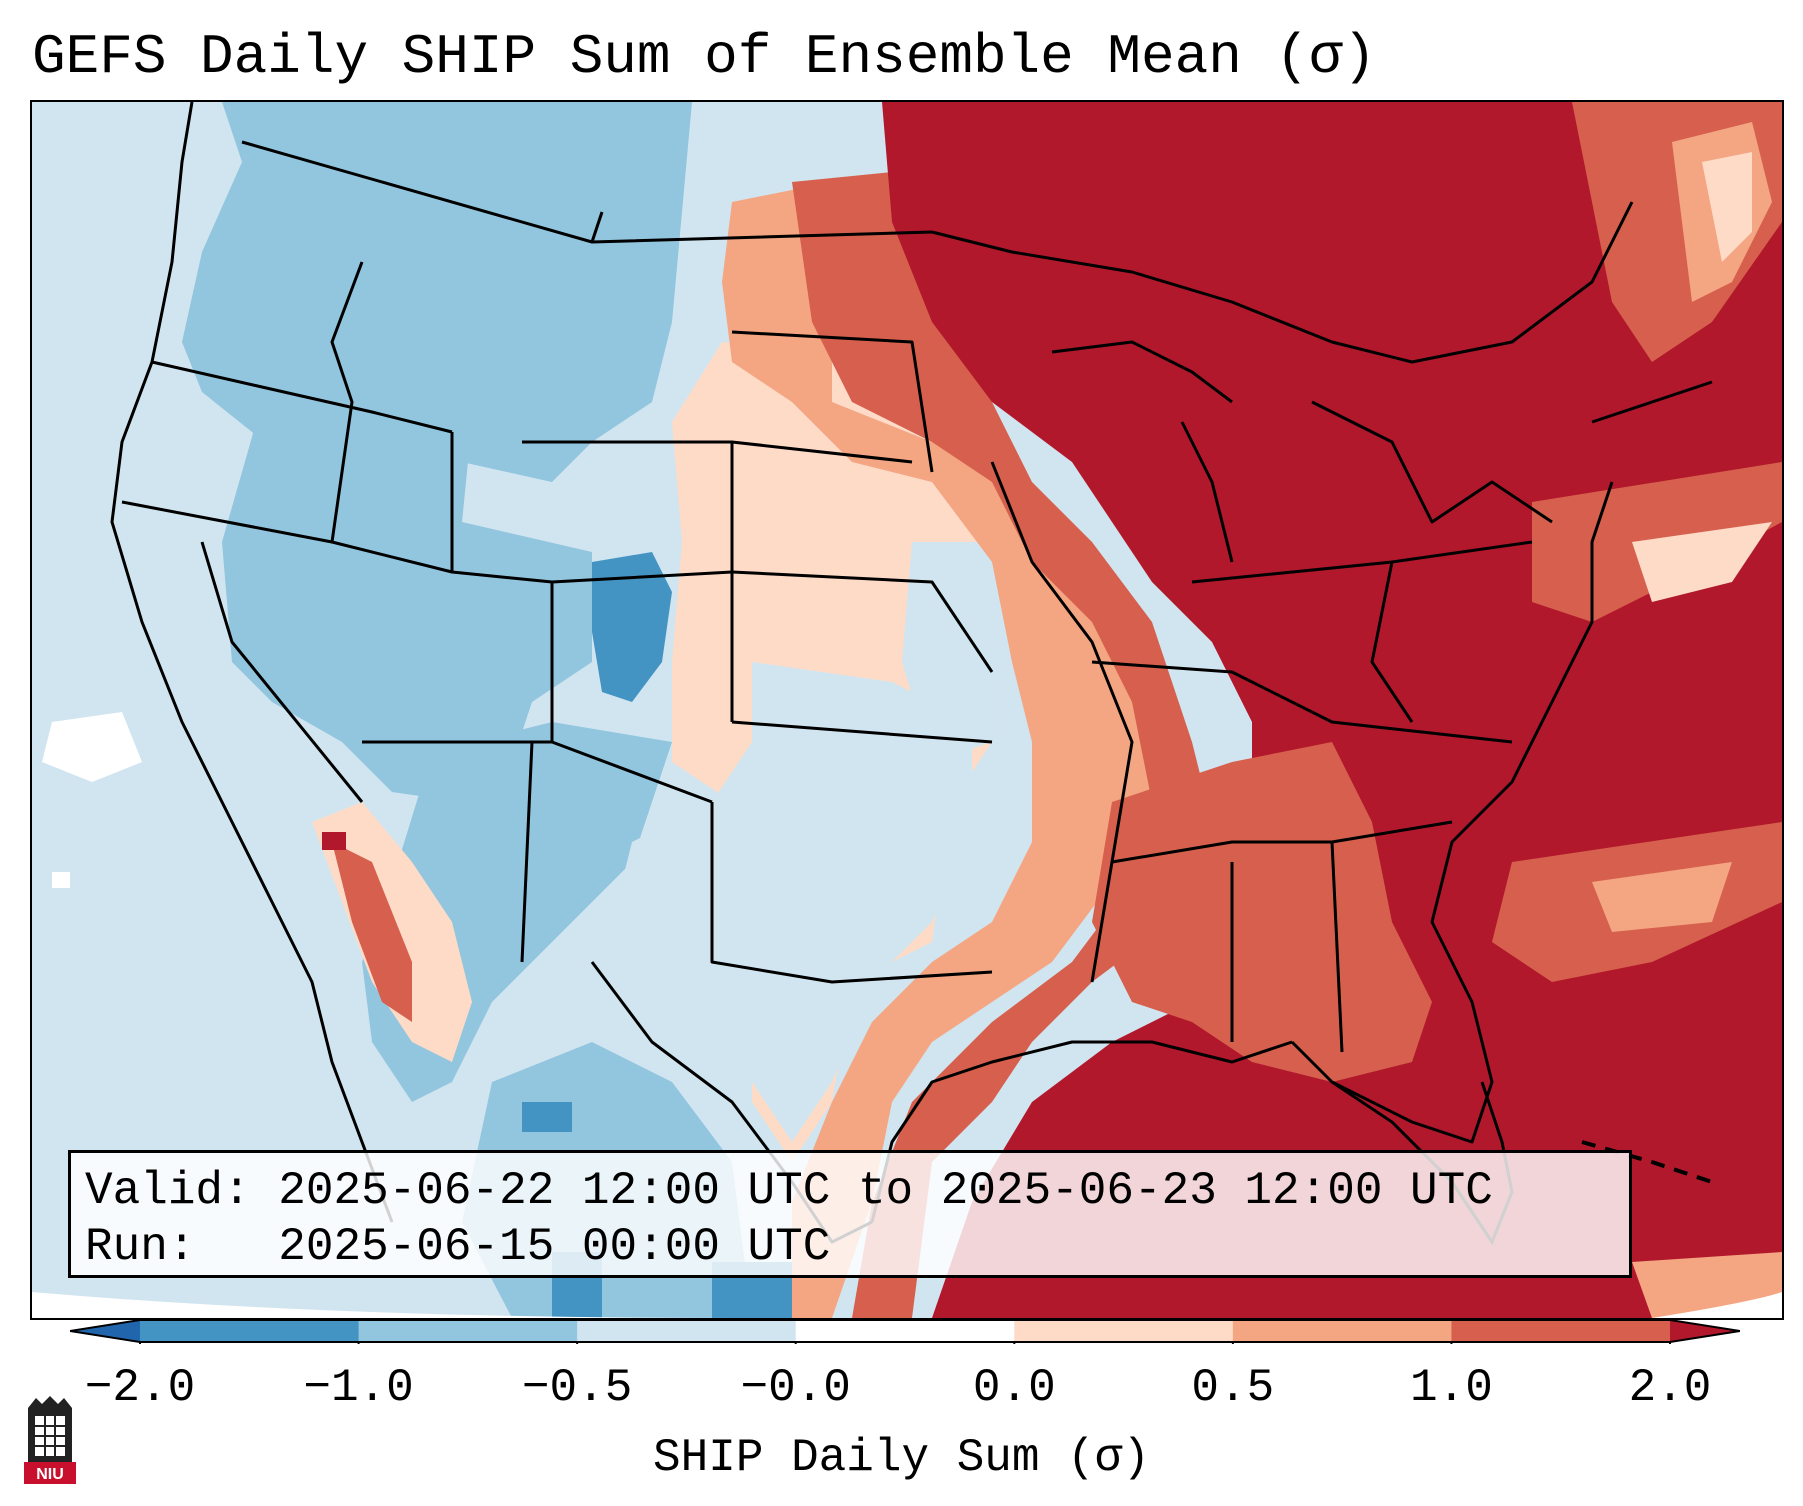 The height and width of the screenshot is (1506, 1803). I want to click on region-socal-coral, so click(372, 932).